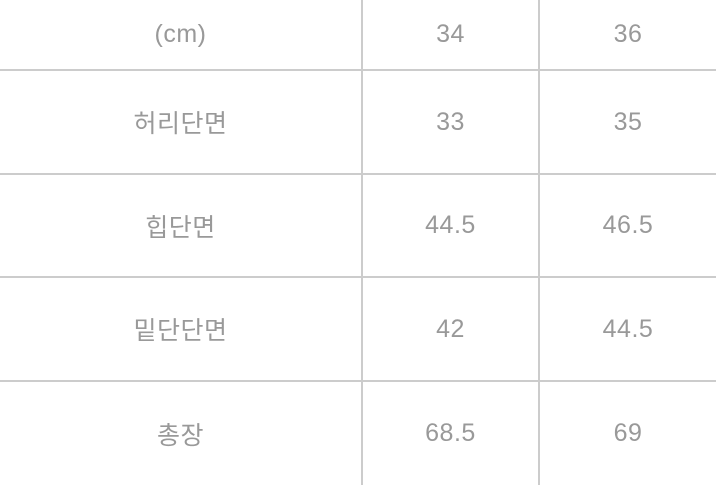 Image resolution: width=716 pixels, height=485 pixels. What do you see at coordinates (450, 35) in the screenshot?
I see `size-column-header: 34` at bounding box center [450, 35].